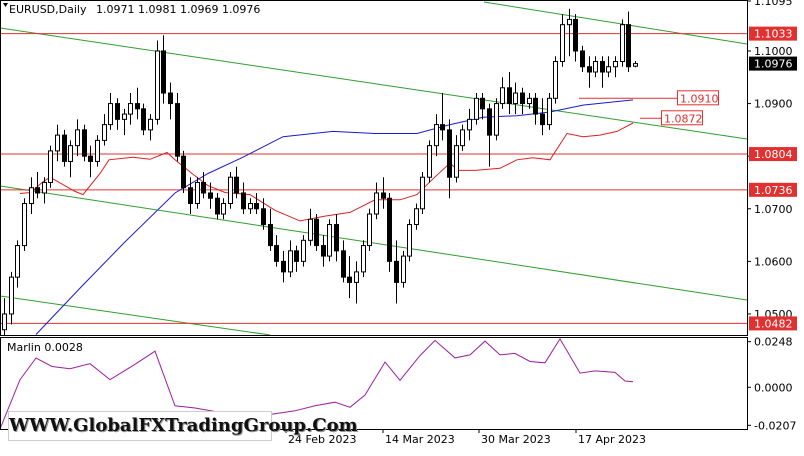 The height and width of the screenshot is (456, 804). I want to click on target-label: 1.0872, so click(683, 118).